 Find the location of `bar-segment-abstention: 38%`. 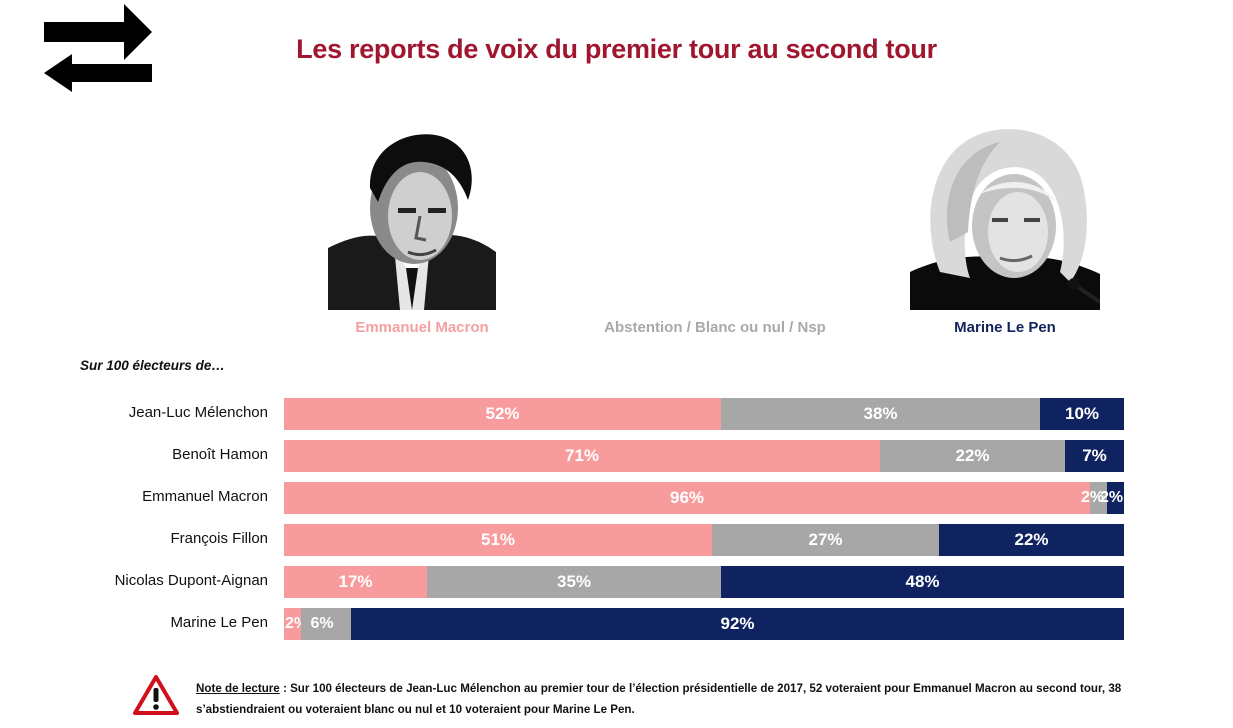

bar-segment-abstention: 38% is located at coordinates (880, 414).